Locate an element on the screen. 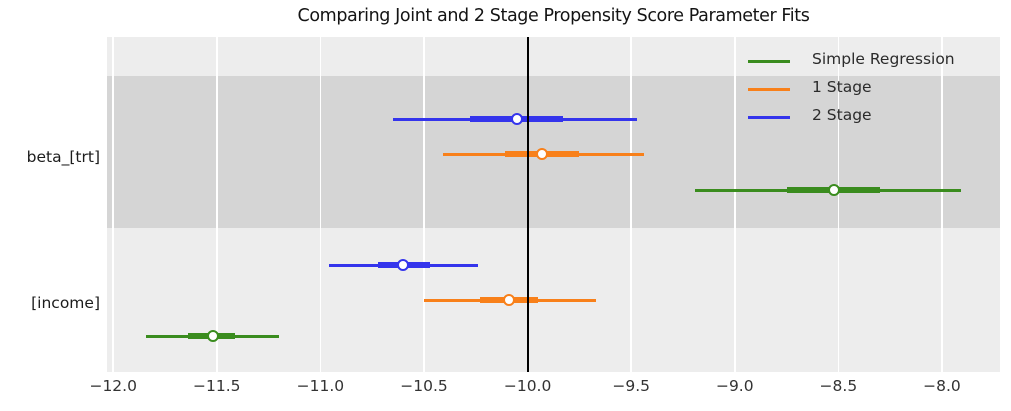  x-tick-label: −11.0 is located at coordinates (320, 386).